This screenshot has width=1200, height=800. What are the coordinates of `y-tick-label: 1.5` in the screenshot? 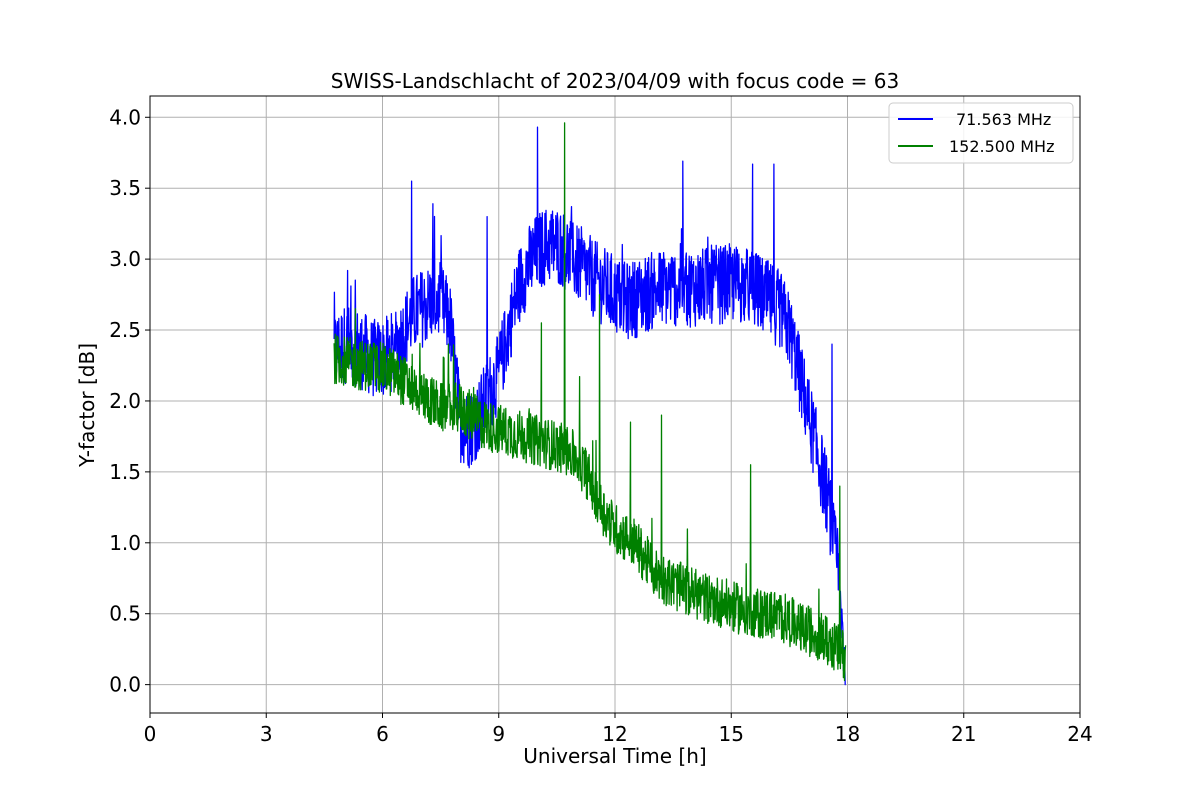 It's located at (125, 472).